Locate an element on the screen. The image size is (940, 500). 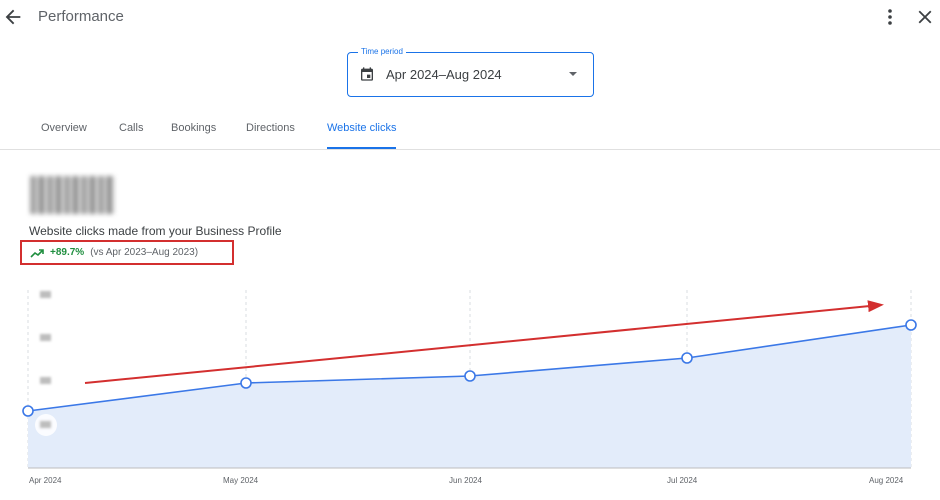
comparison-badge: +89.7% (vs Apr 2023–Aug 2023) is located at coordinates (127, 252).